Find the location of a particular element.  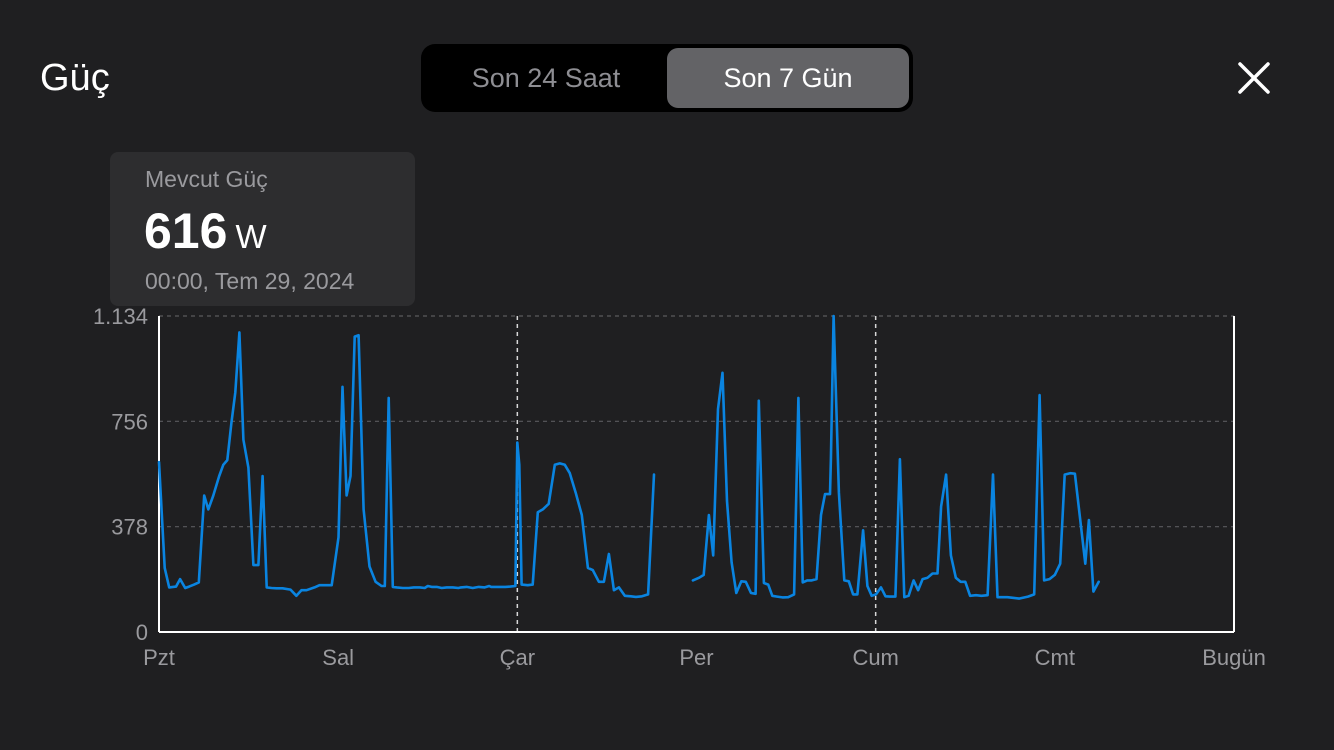

tooltip-label: Mevcut Güç is located at coordinates (206, 179).